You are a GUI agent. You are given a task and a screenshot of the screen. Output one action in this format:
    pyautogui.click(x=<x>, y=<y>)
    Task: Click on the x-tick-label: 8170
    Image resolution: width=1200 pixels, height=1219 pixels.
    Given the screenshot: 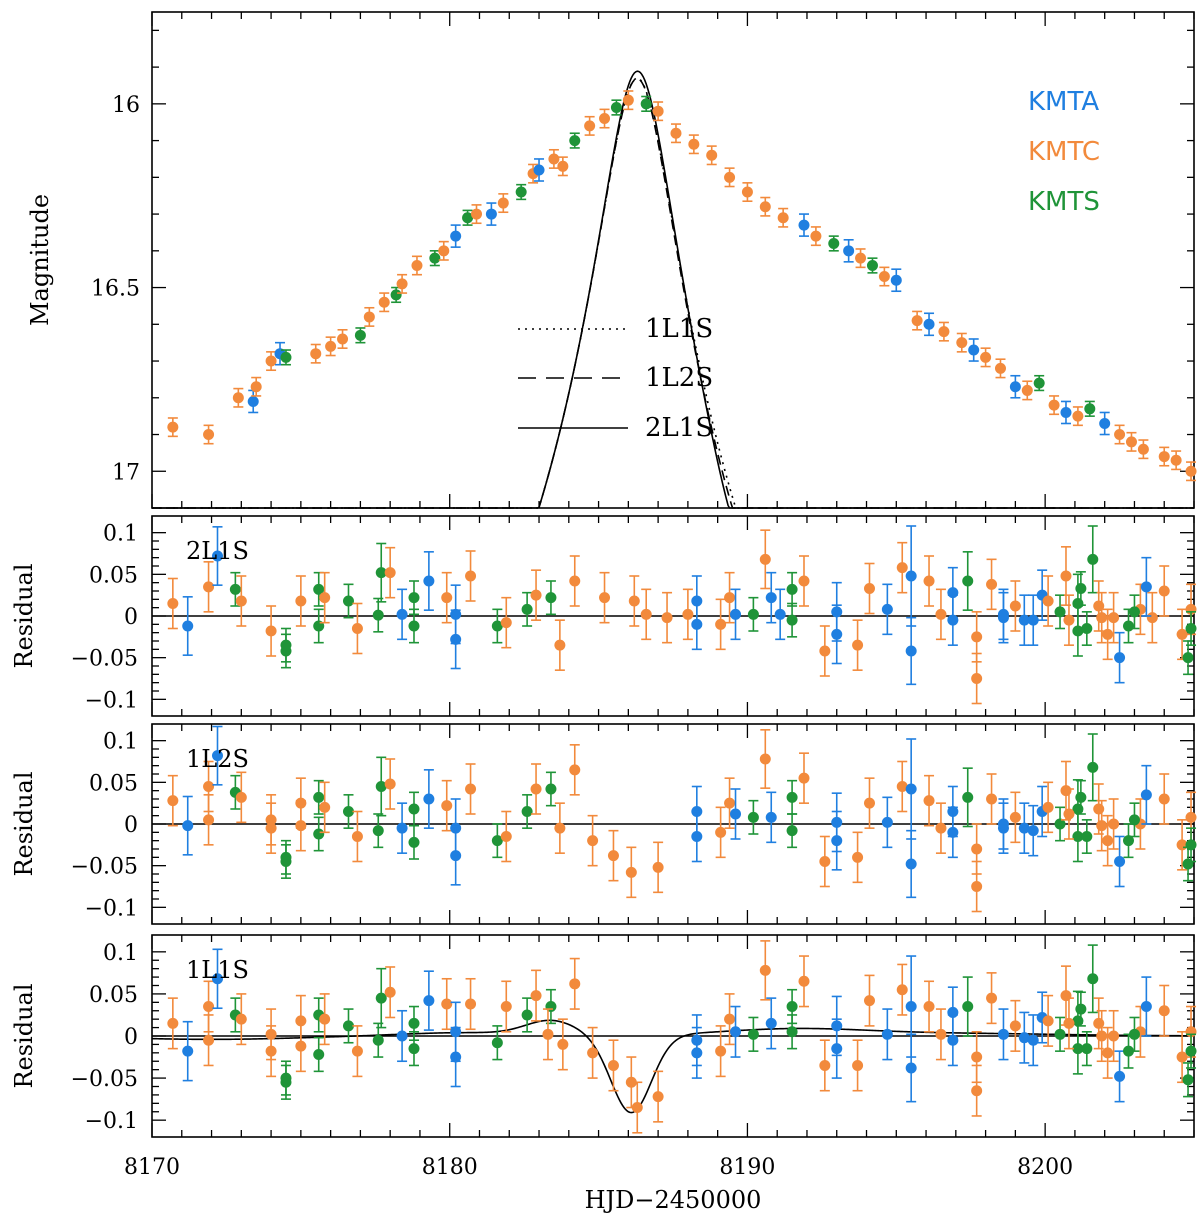 What is the action you would take?
    pyautogui.click(x=152, y=1167)
    